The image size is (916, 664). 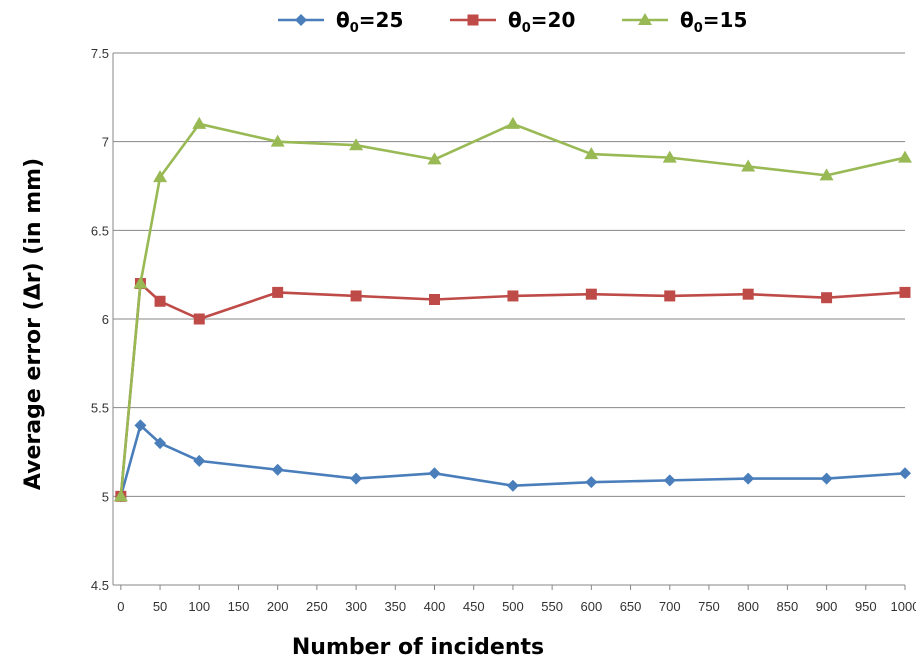 What do you see at coordinates (356, 606) in the screenshot?
I see `x-tick-label: 300` at bounding box center [356, 606].